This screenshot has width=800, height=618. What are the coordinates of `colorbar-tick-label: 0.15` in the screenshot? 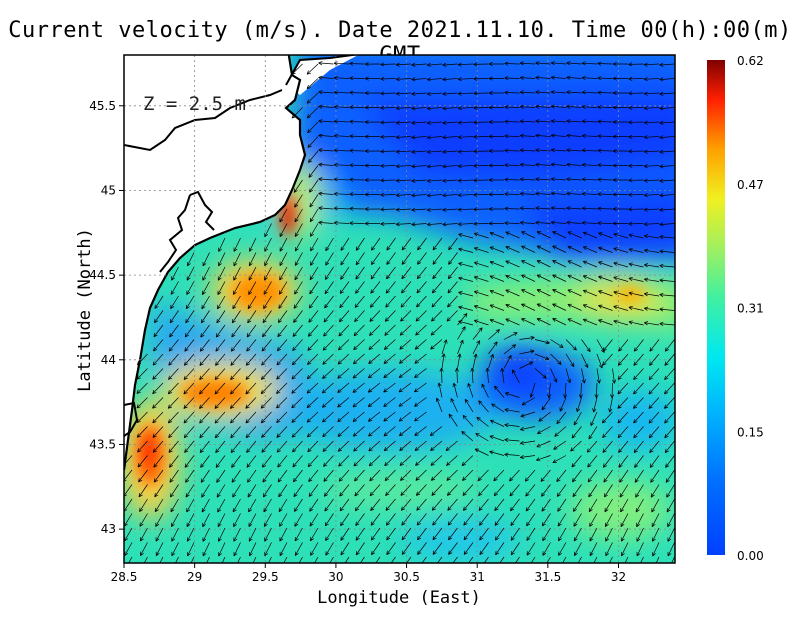 It's located at (750, 432).